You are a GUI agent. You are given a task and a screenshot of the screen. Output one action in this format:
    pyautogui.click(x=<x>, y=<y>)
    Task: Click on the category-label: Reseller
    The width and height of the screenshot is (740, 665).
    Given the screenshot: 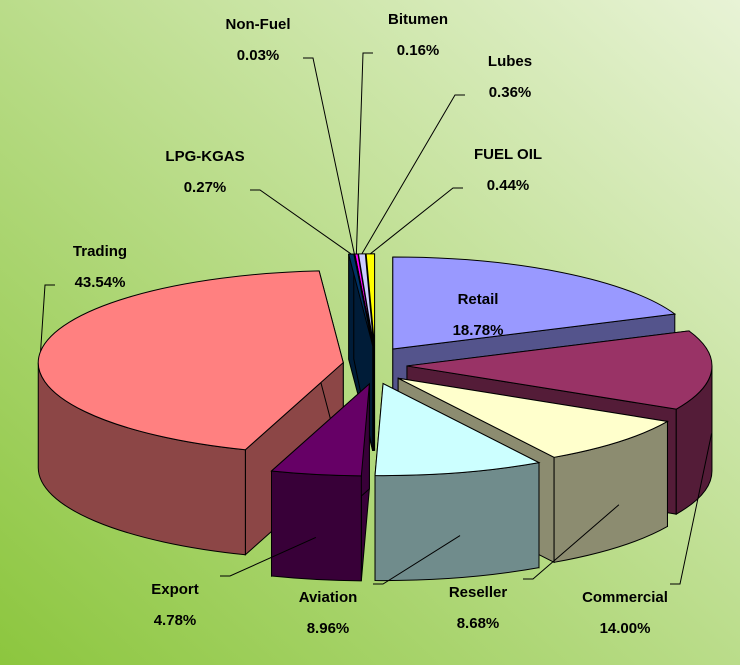 What is the action you would take?
    pyautogui.click(x=478, y=592)
    